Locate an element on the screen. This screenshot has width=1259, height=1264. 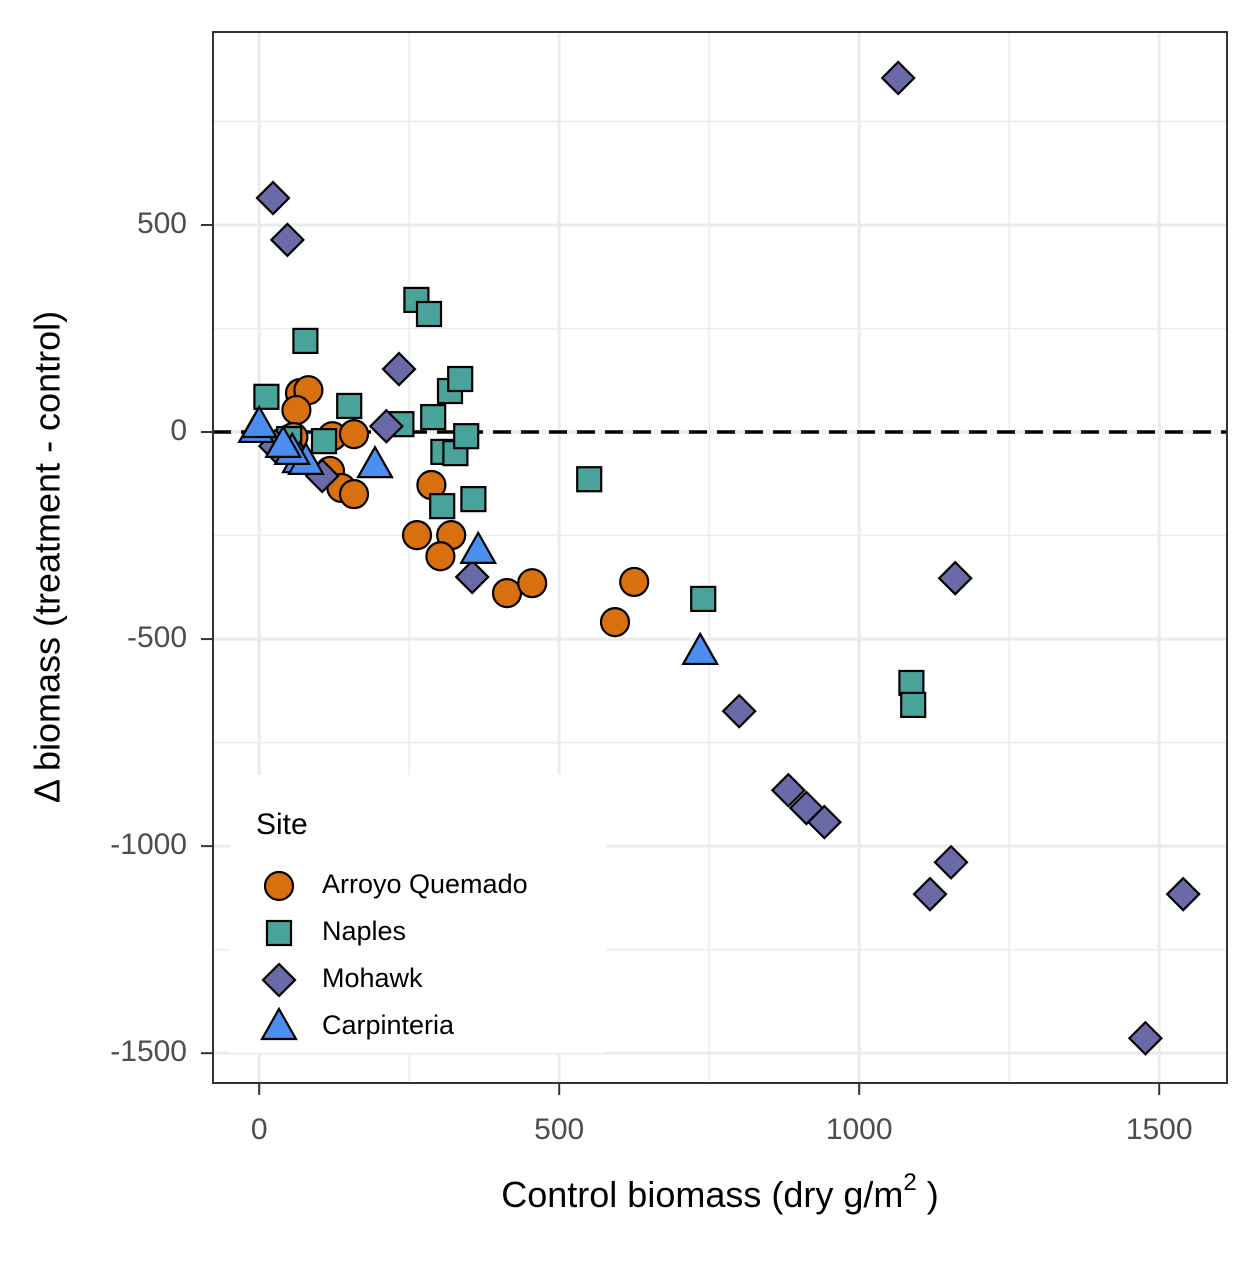
x-axis-label-part: ) is located at coordinates (928, 1194).